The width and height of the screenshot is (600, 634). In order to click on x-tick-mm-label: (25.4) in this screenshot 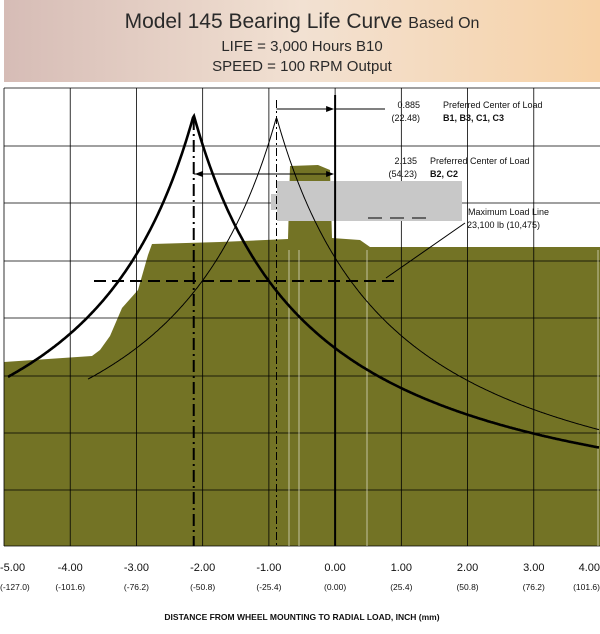, I will do `click(401, 587)`.